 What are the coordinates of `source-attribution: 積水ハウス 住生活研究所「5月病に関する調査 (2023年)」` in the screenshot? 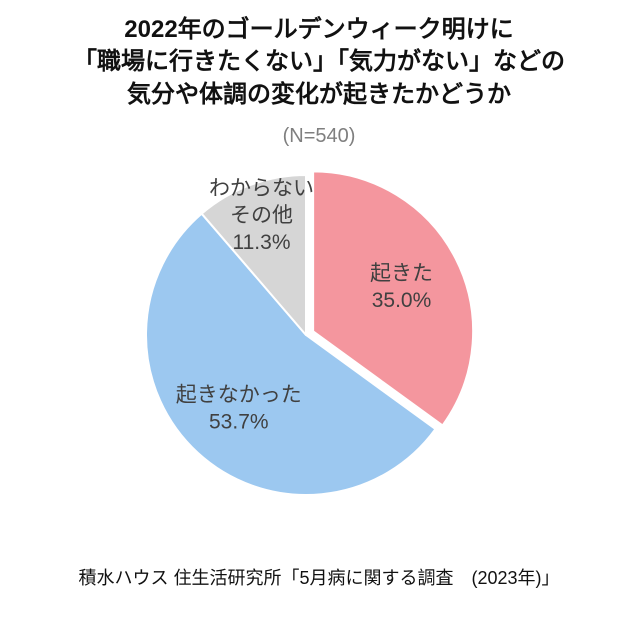 It's located at (319, 578).